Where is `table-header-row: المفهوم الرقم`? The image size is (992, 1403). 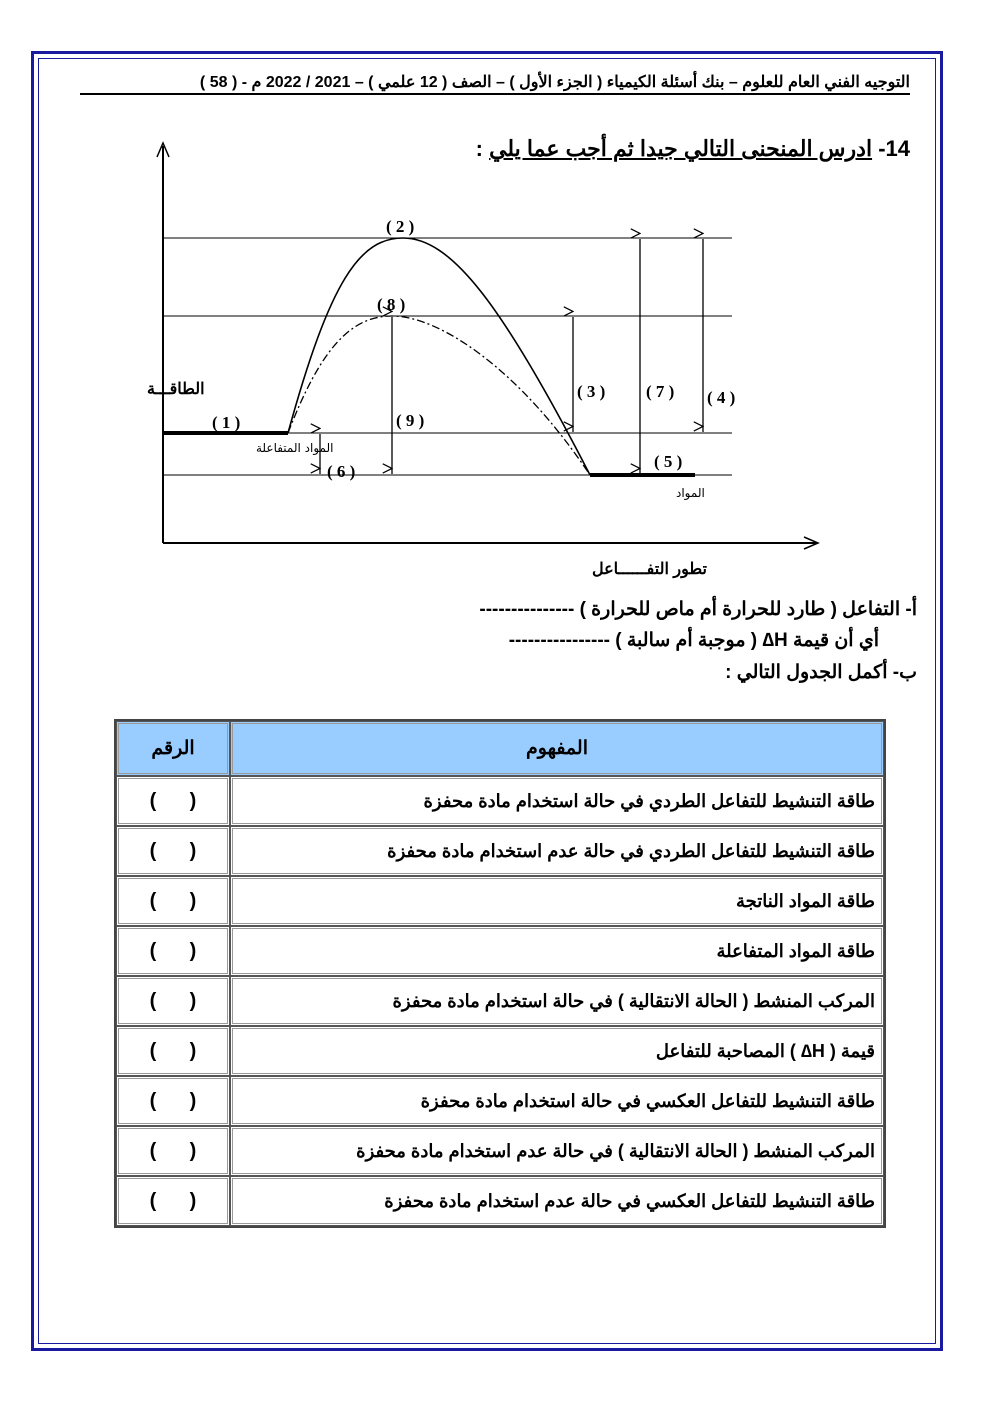 table-header-row: المفهوم الرقم is located at coordinates (500, 748).